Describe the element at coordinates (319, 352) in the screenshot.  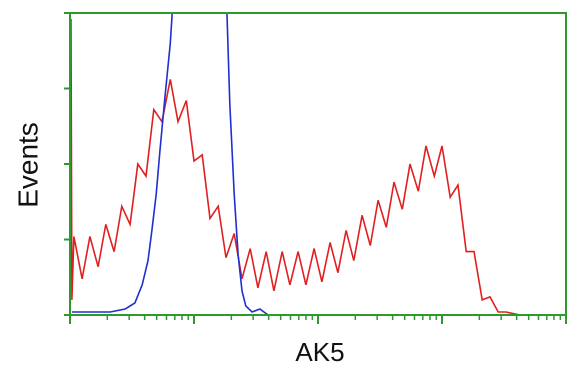
I see `x-axis-label: AK5` at that location.